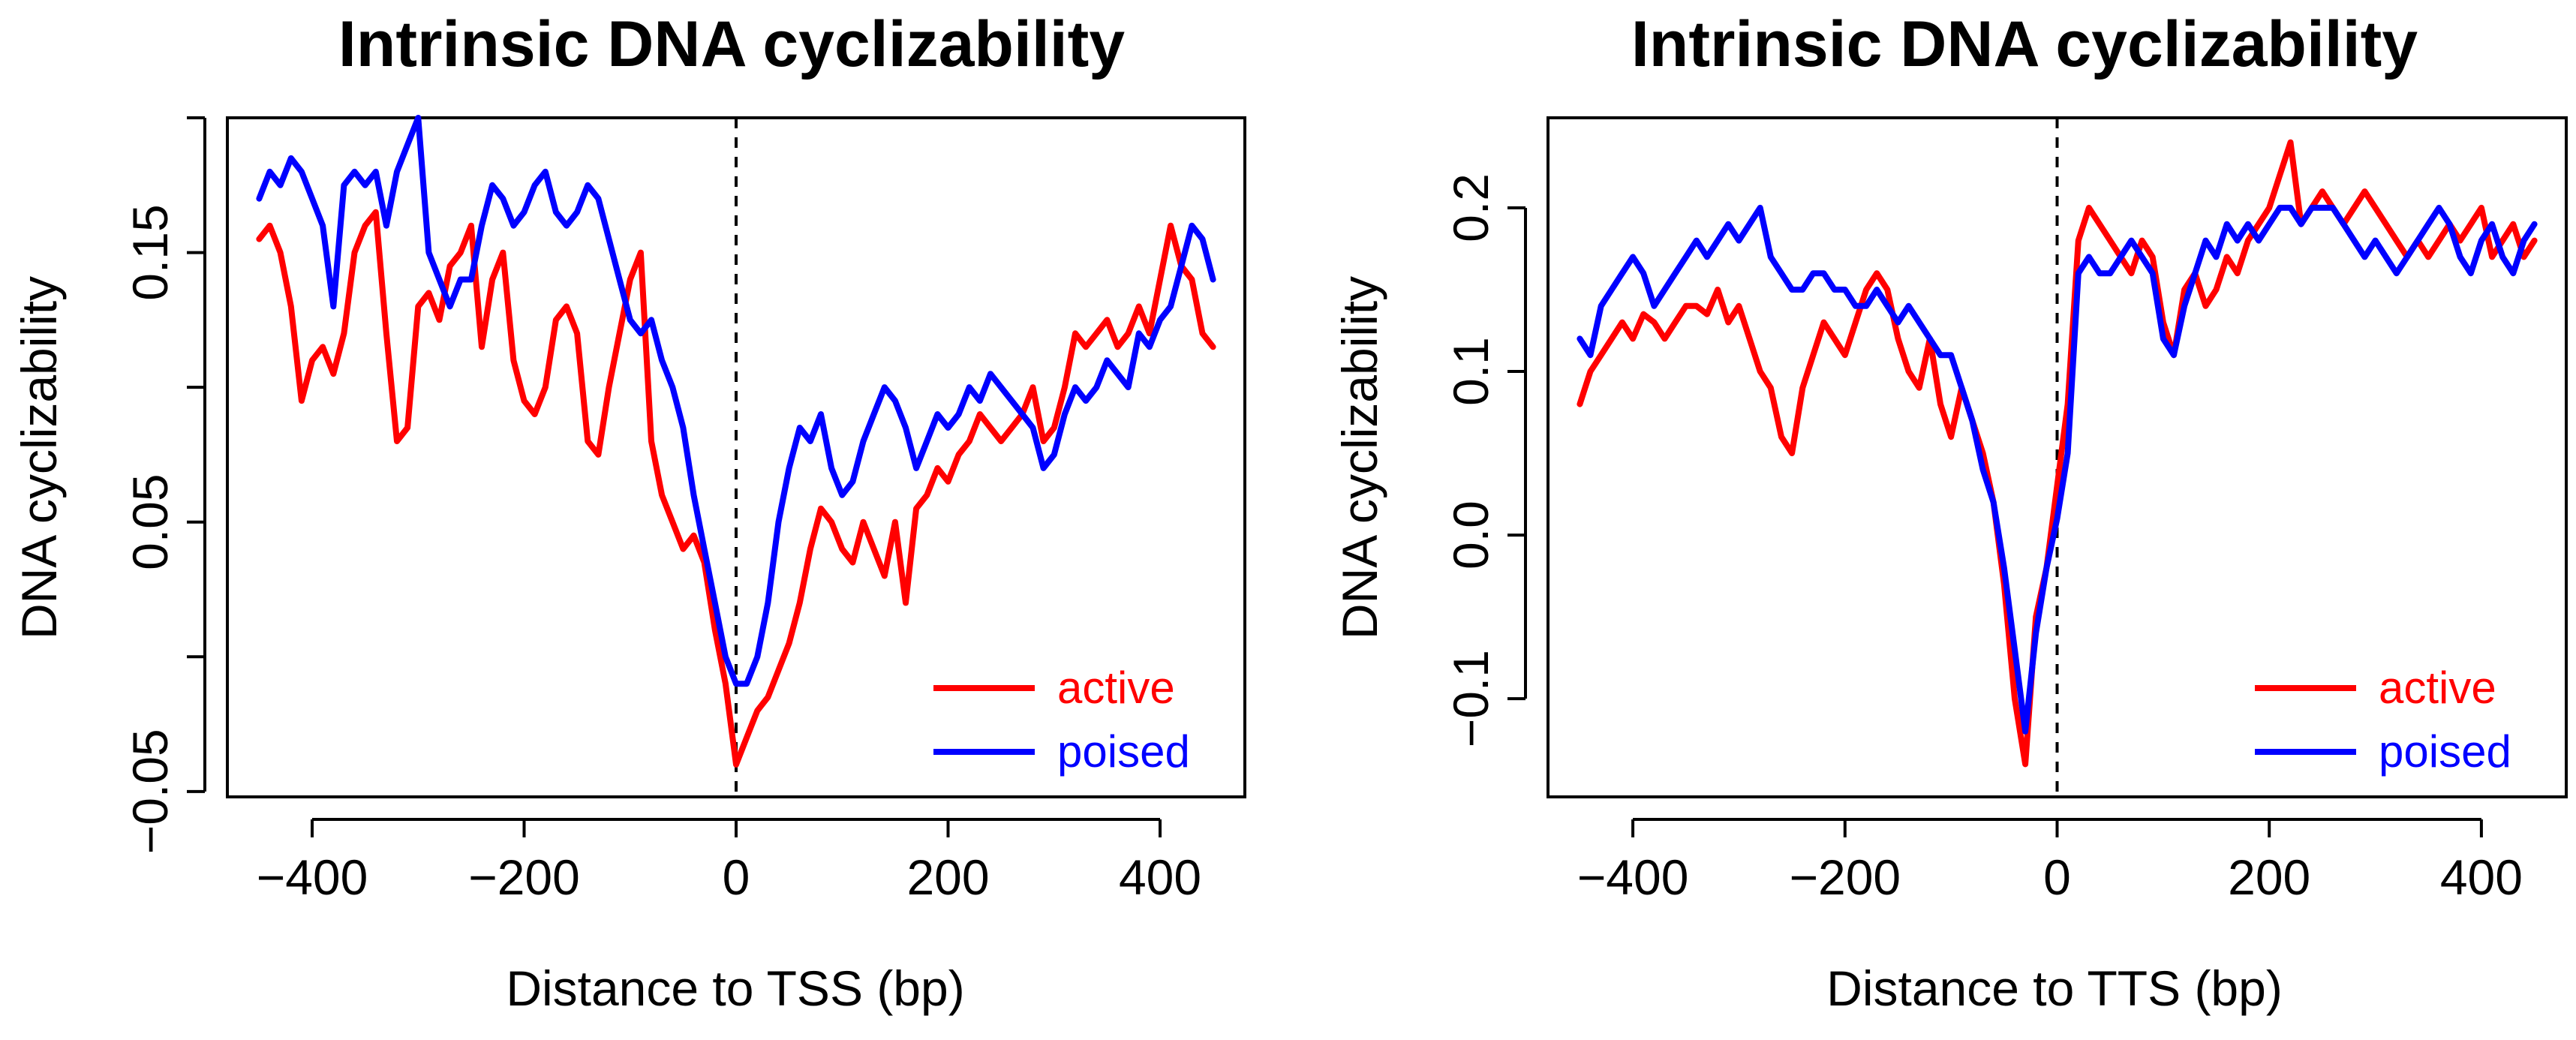  Describe the element at coordinates (150, 252) in the screenshot. I see `y-tick-label: 0.15` at that location.